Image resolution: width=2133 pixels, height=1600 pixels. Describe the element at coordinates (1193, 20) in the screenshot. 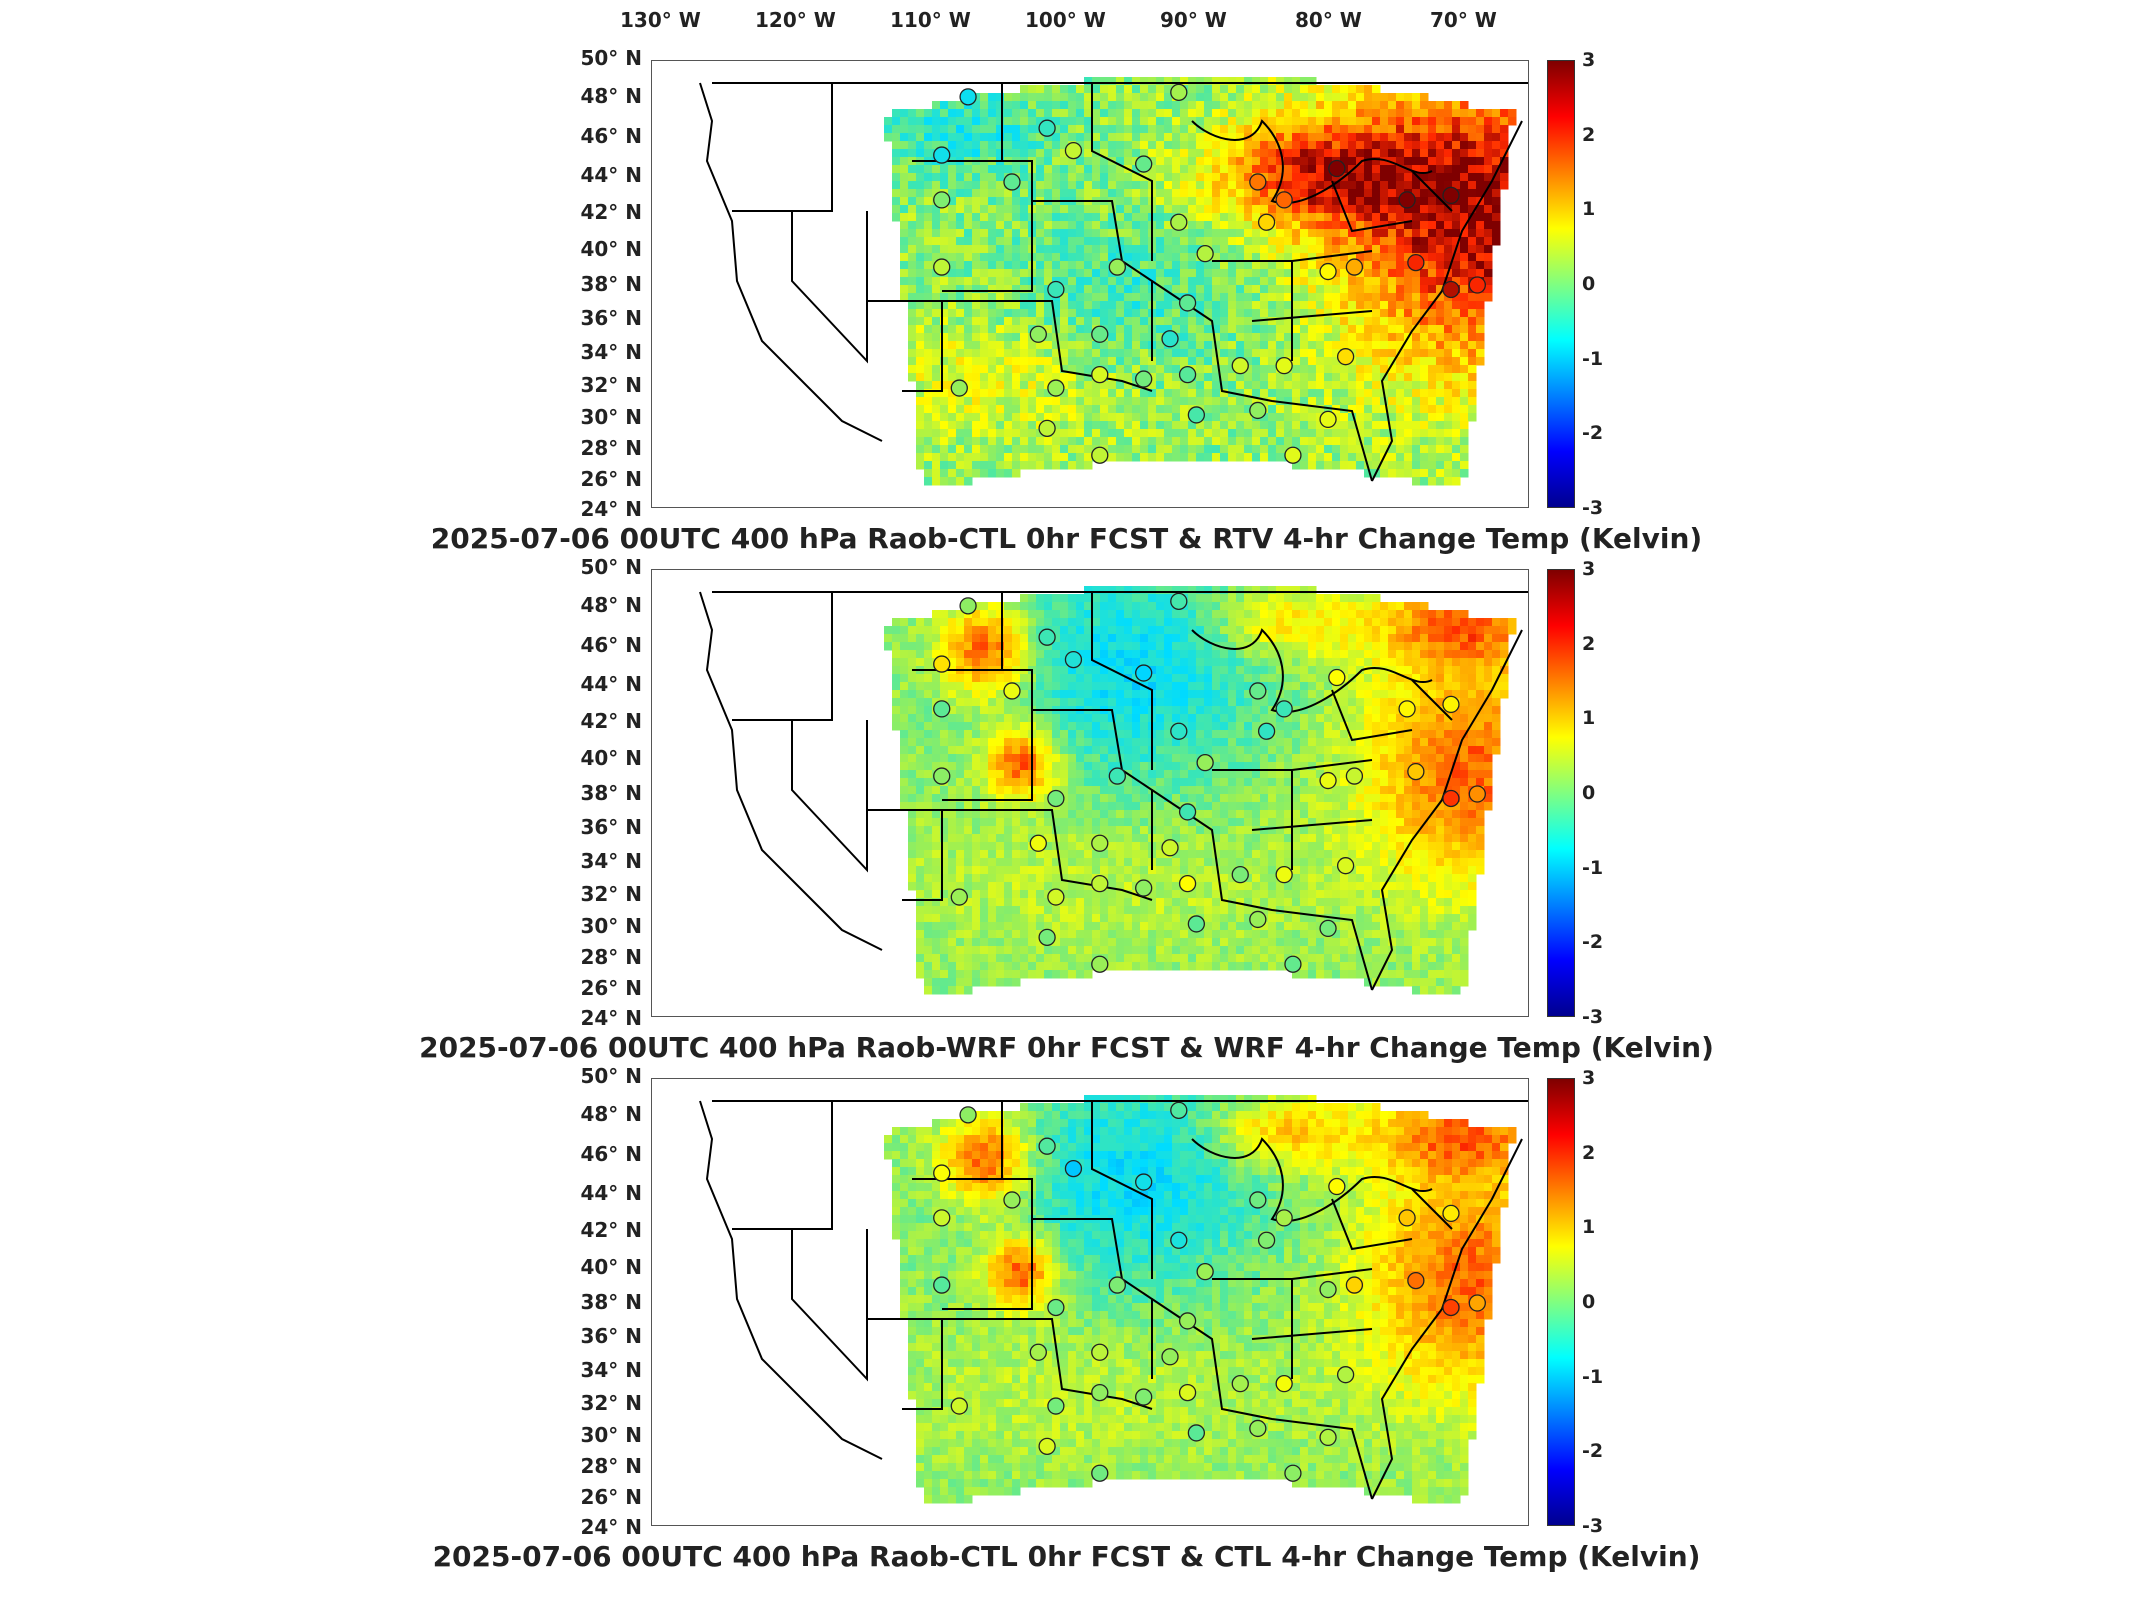

I see `longitude-label: 90° W` at that location.